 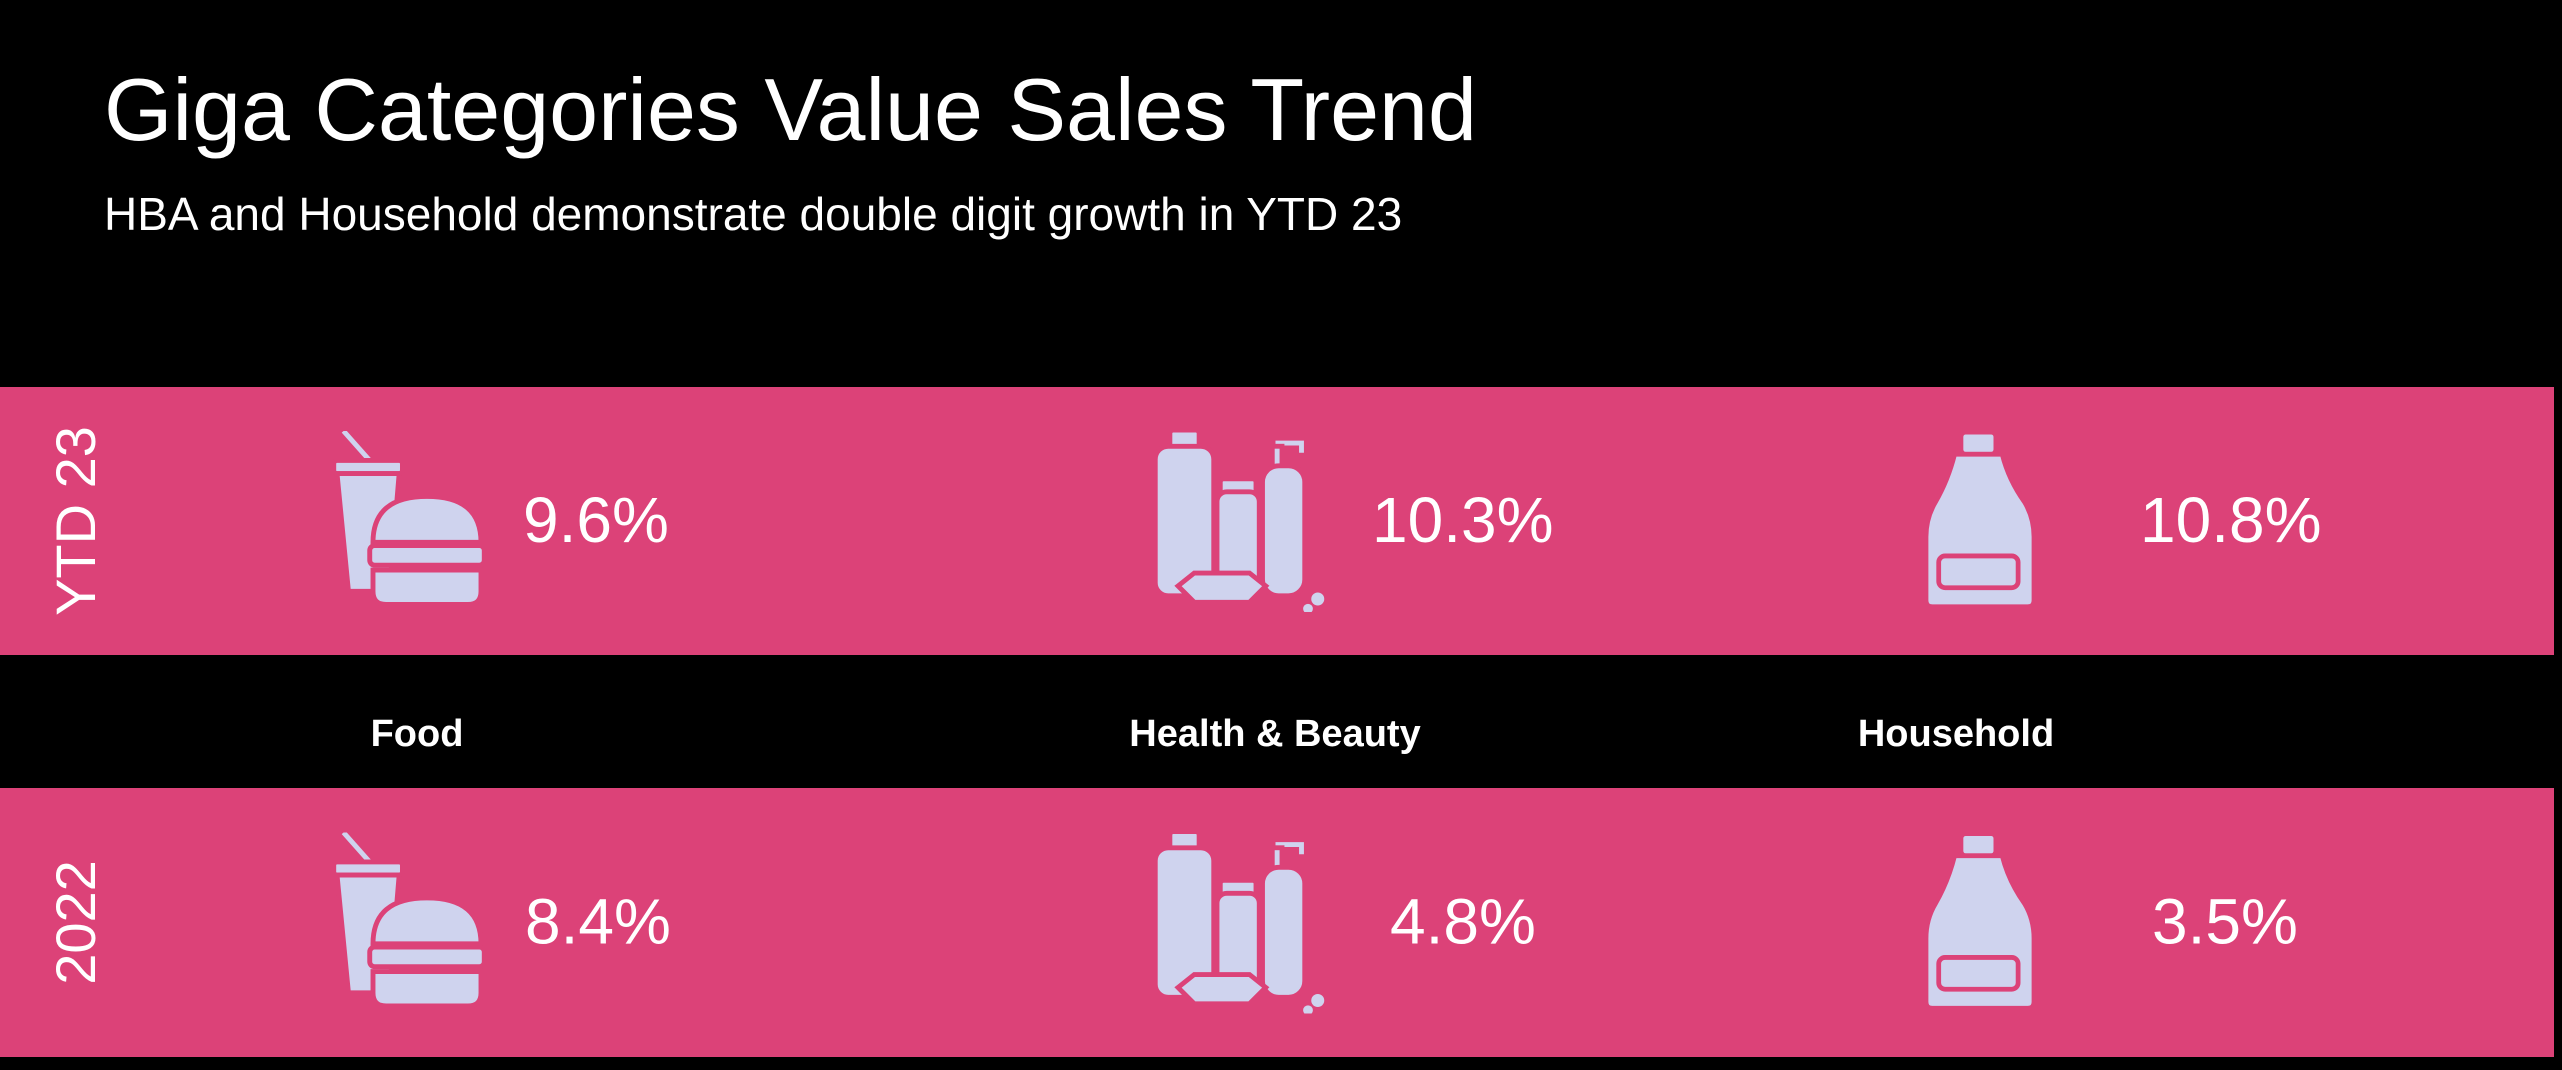 What do you see at coordinates (2225, 921) in the screenshot?
I see `growth-value: 3.5%` at bounding box center [2225, 921].